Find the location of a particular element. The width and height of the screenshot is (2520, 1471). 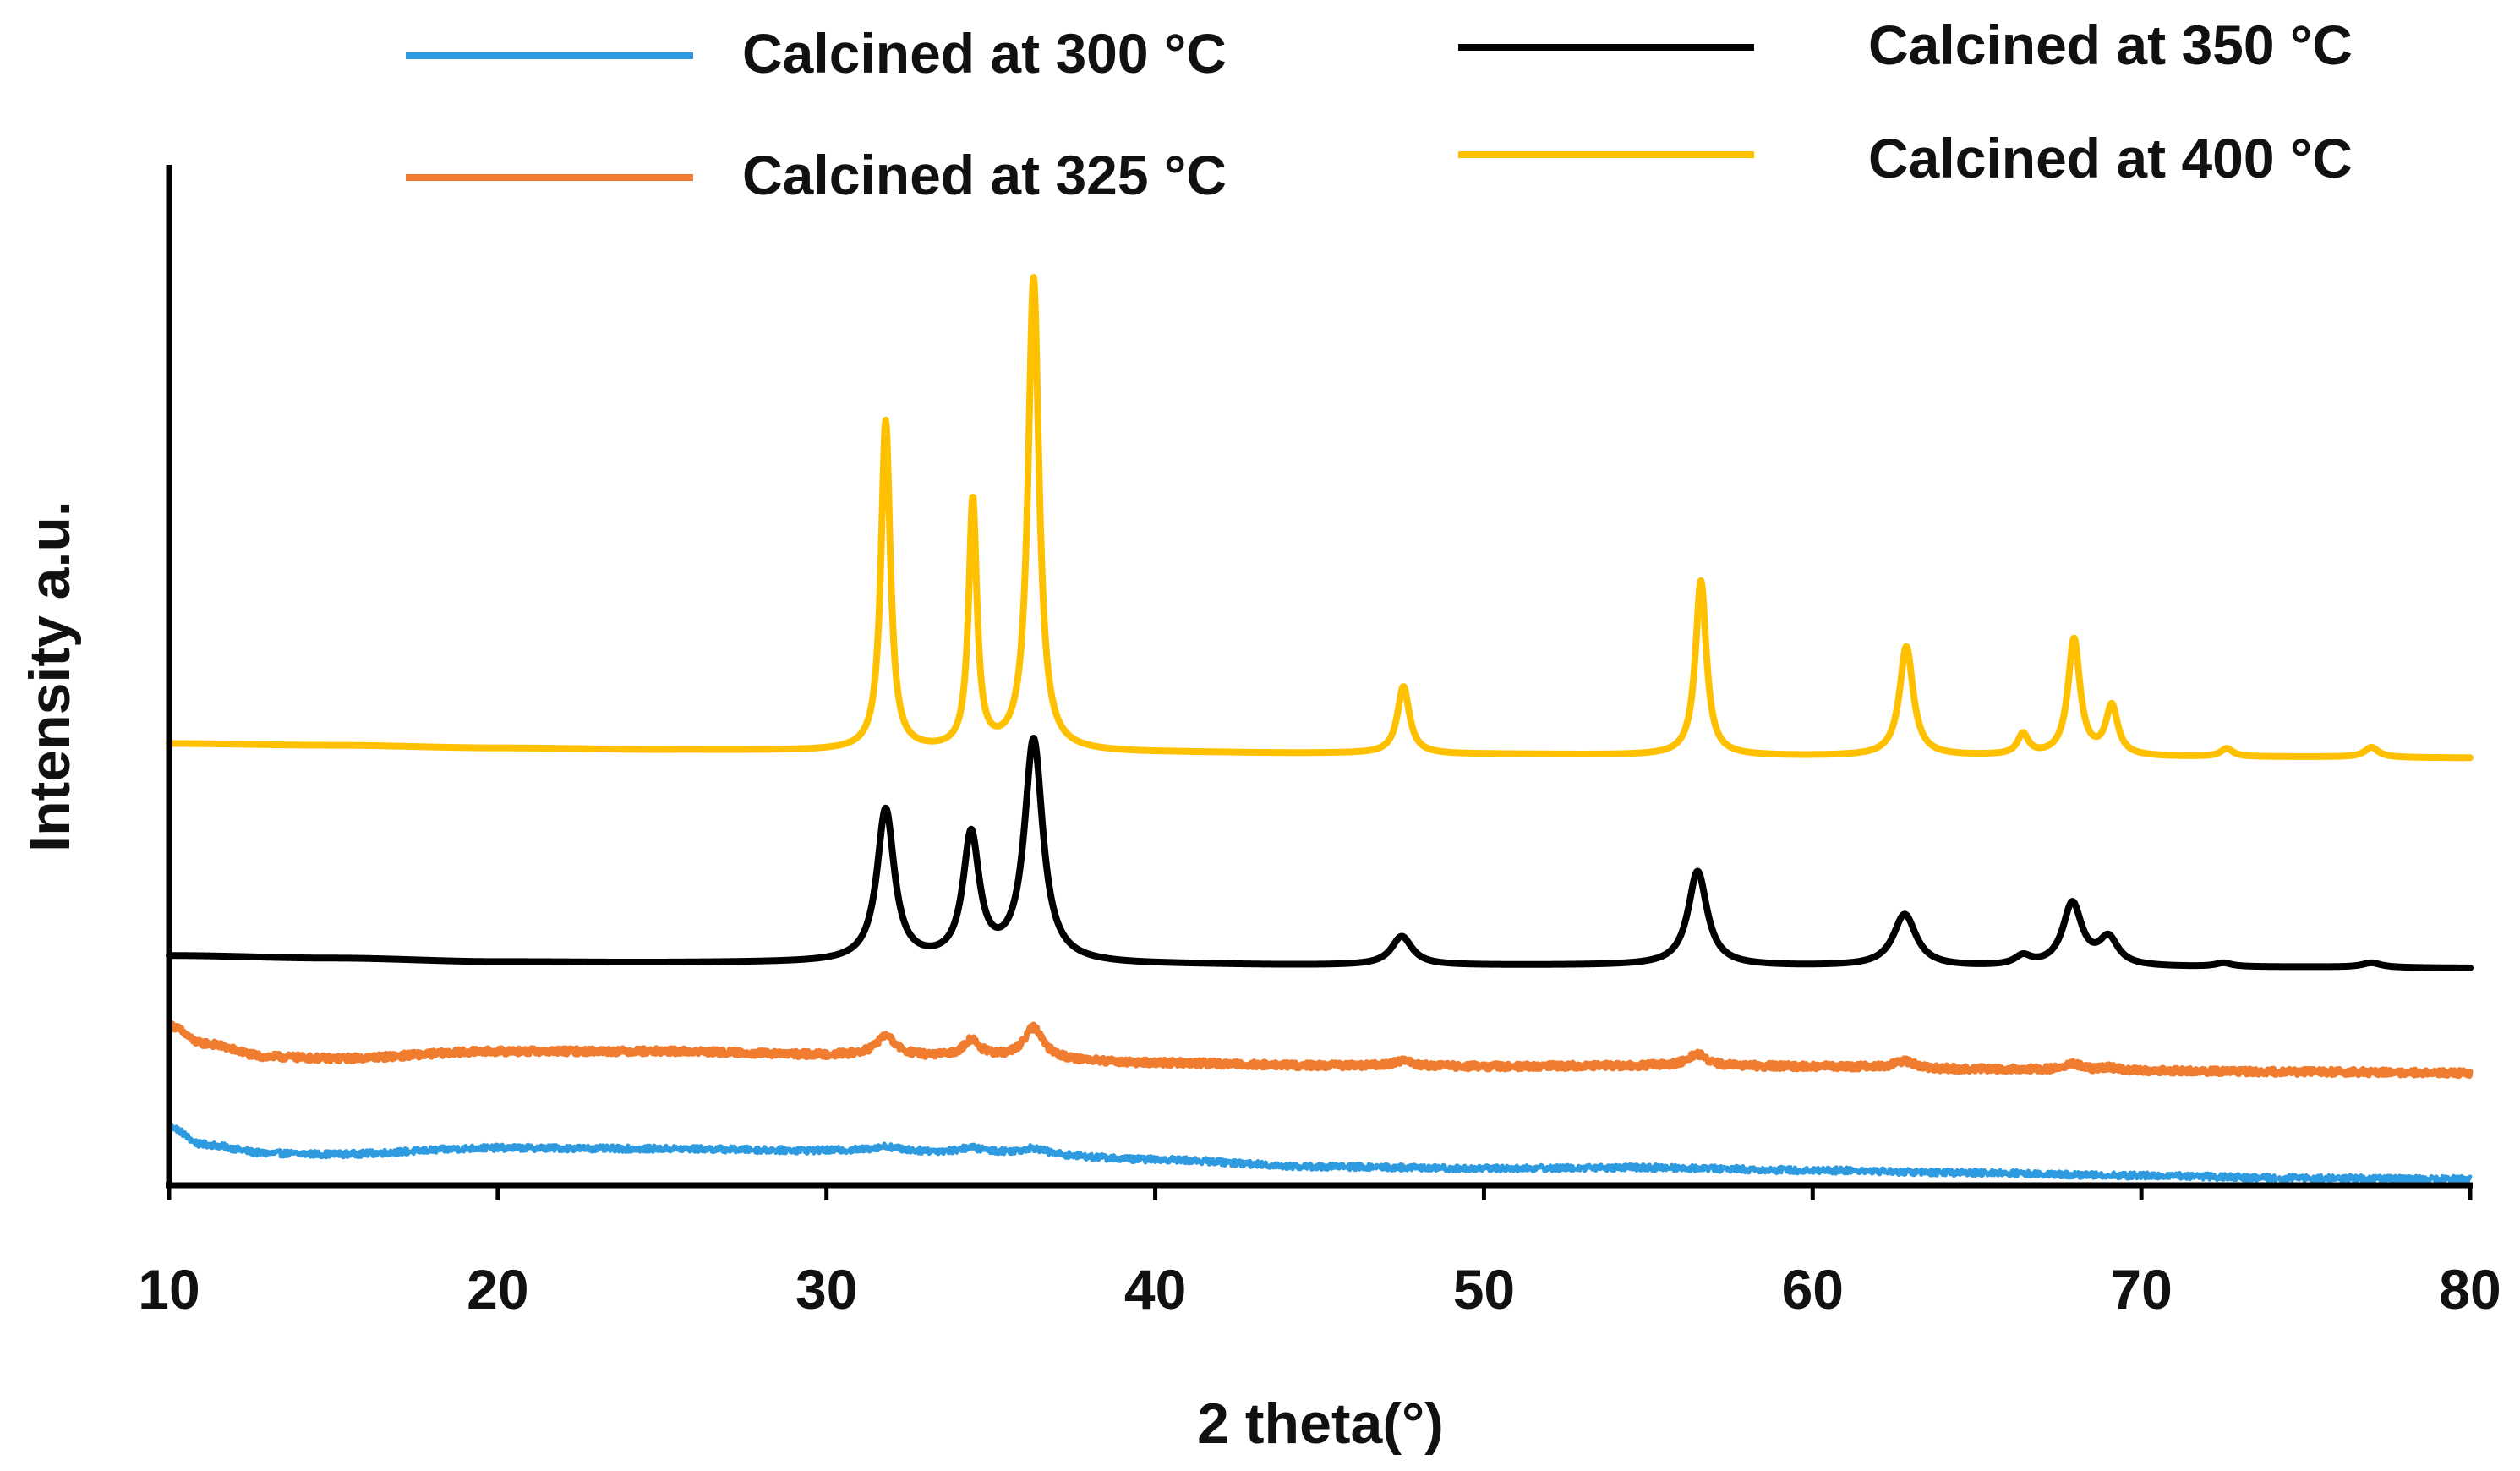

legend-entry-325: Calcined at 325 °C is located at coordinates (816, 175).